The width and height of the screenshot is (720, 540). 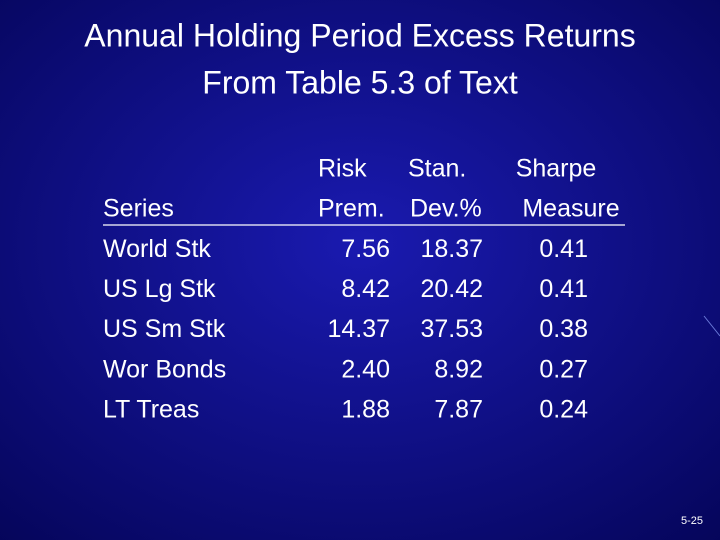 What do you see at coordinates (446, 209) in the screenshot?
I see `column-header: Dev.%` at bounding box center [446, 209].